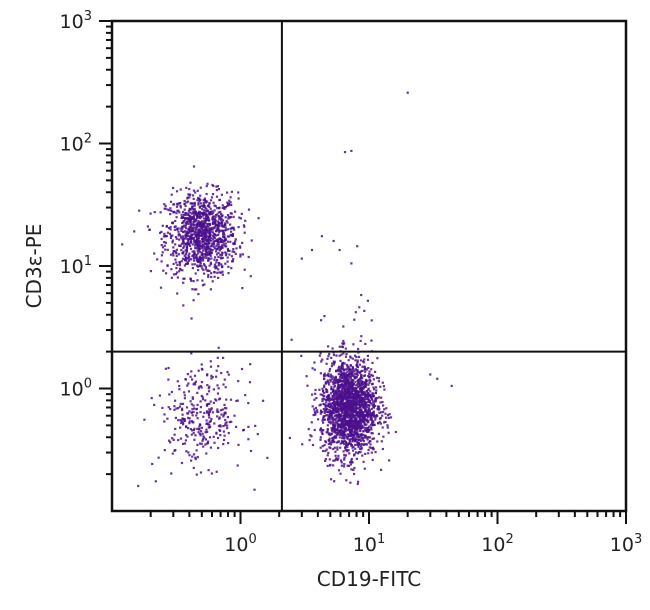 This screenshot has height=610, width=650. Describe the element at coordinates (497, 544) in the screenshot. I see `x-tick-label: 102` at that location.